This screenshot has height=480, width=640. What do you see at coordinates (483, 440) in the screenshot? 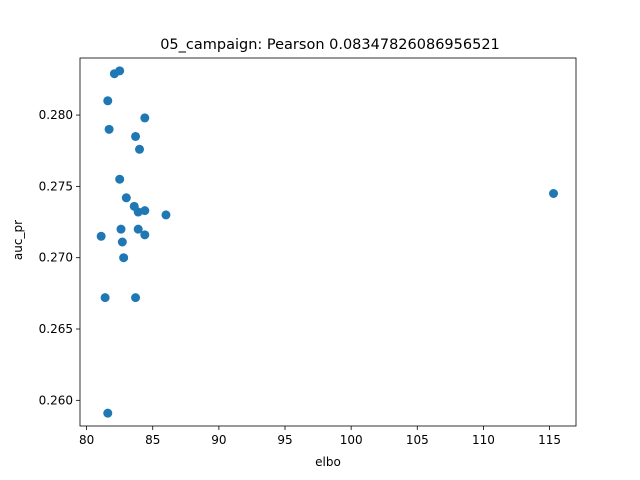
I see `x-tick-label: 110` at bounding box center [483, 440].